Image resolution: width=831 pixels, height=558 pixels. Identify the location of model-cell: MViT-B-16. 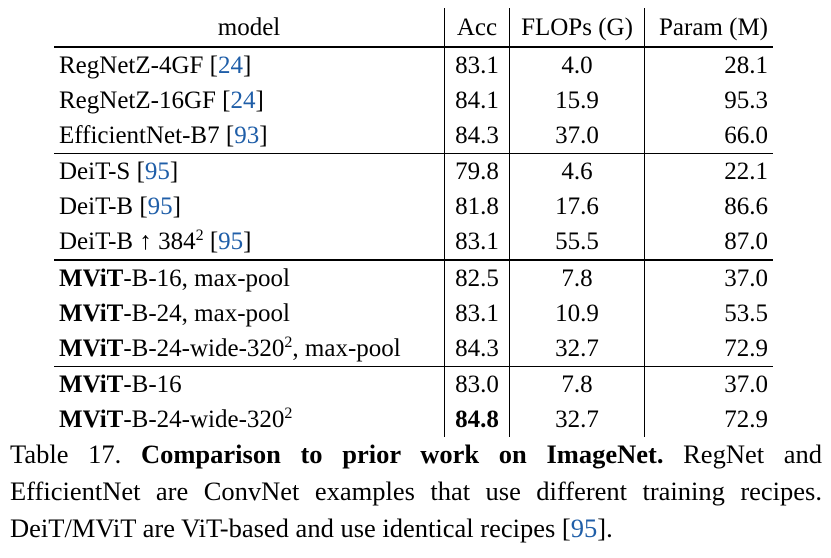
(249, 384).